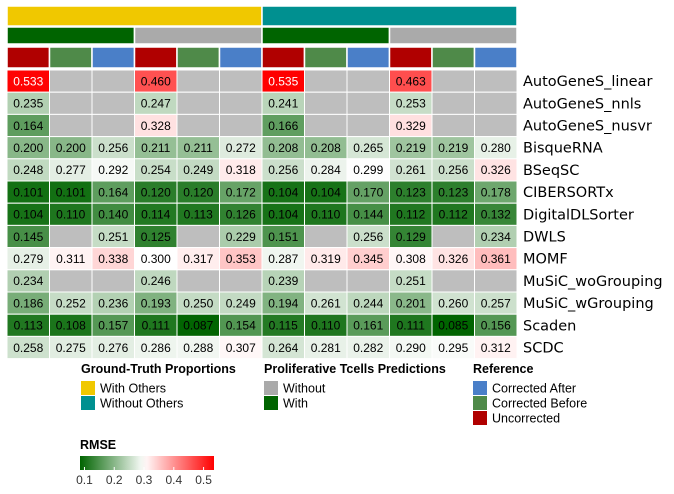  Describe the element at coordinates (496, 215) in the screenshot. I see `cell-value-label: 0.132` at that location.